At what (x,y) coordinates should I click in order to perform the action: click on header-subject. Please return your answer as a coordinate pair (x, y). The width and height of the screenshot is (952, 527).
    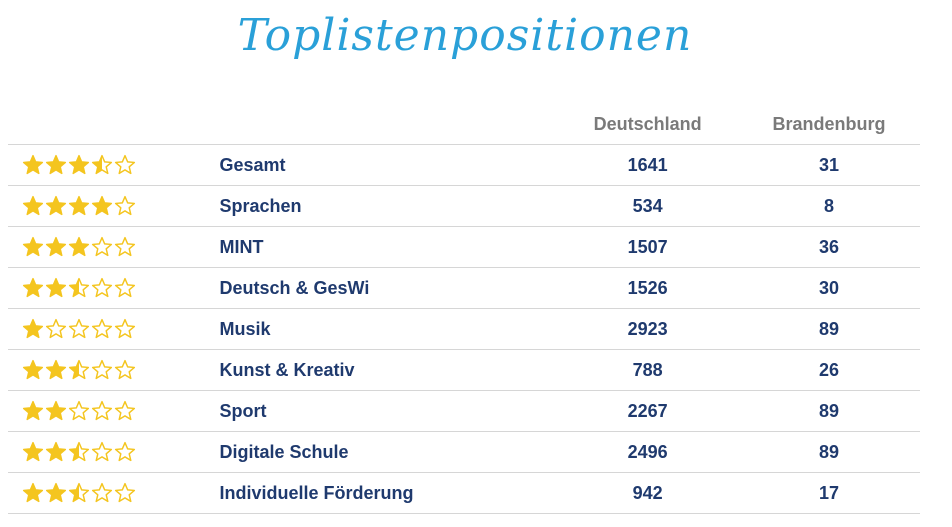
    Looking at the image, I should click on (388, 124).